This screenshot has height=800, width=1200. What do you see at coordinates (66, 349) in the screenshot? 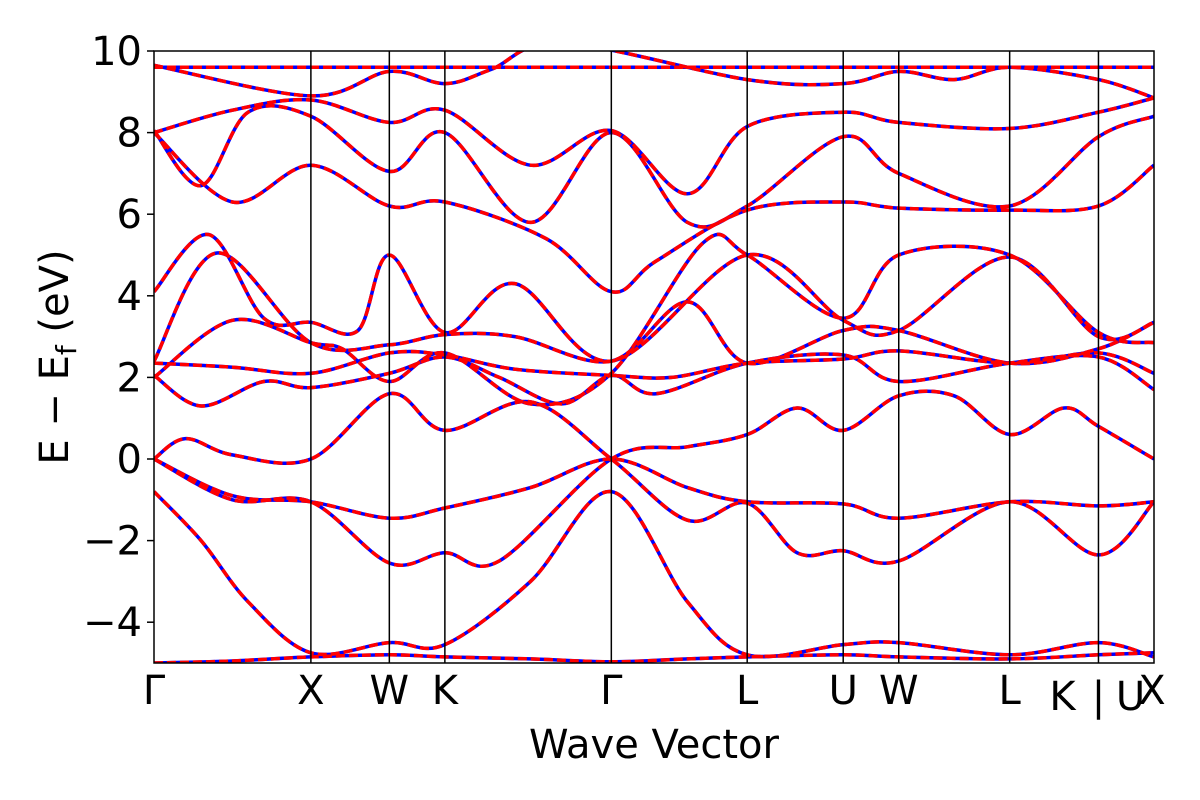
I see `y-axis-label-subscript: f` at bounding box center [66, 349].